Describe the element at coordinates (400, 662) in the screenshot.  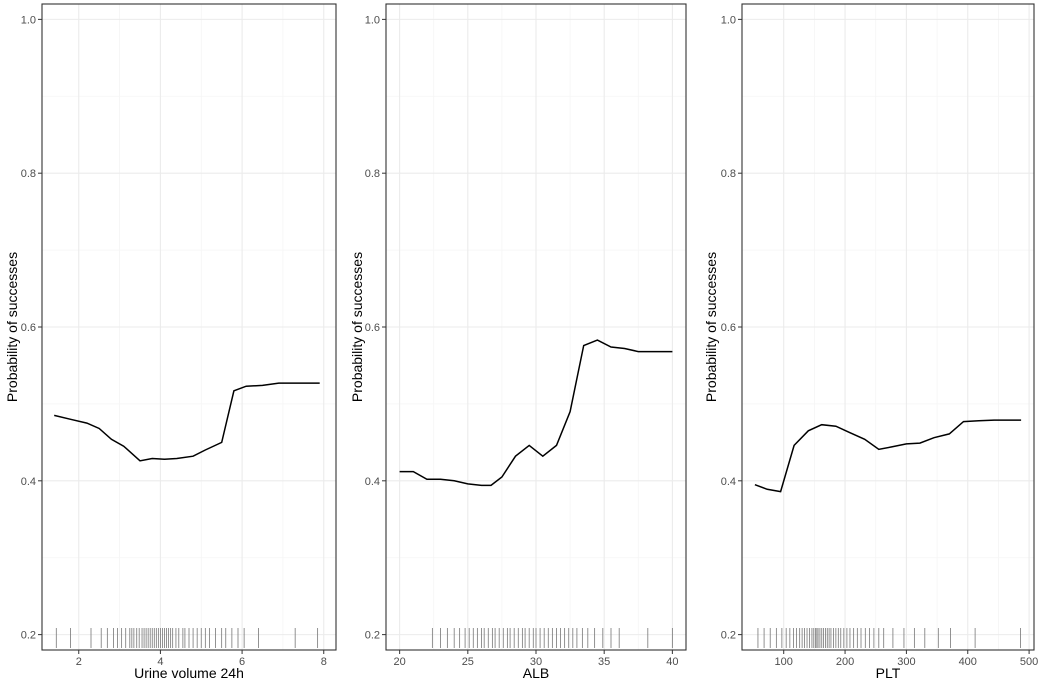
I see `x-tick-label: 20` at that location.